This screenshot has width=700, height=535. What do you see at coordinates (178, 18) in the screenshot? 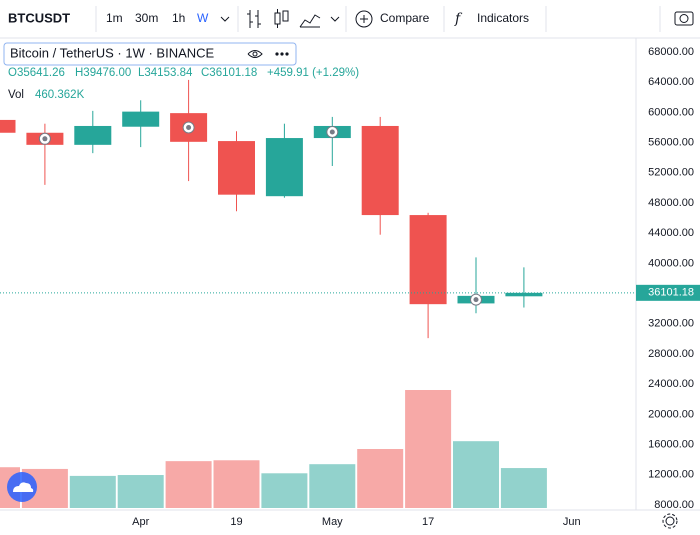
I see `interval: 1h` at bounding box center [178, 18].